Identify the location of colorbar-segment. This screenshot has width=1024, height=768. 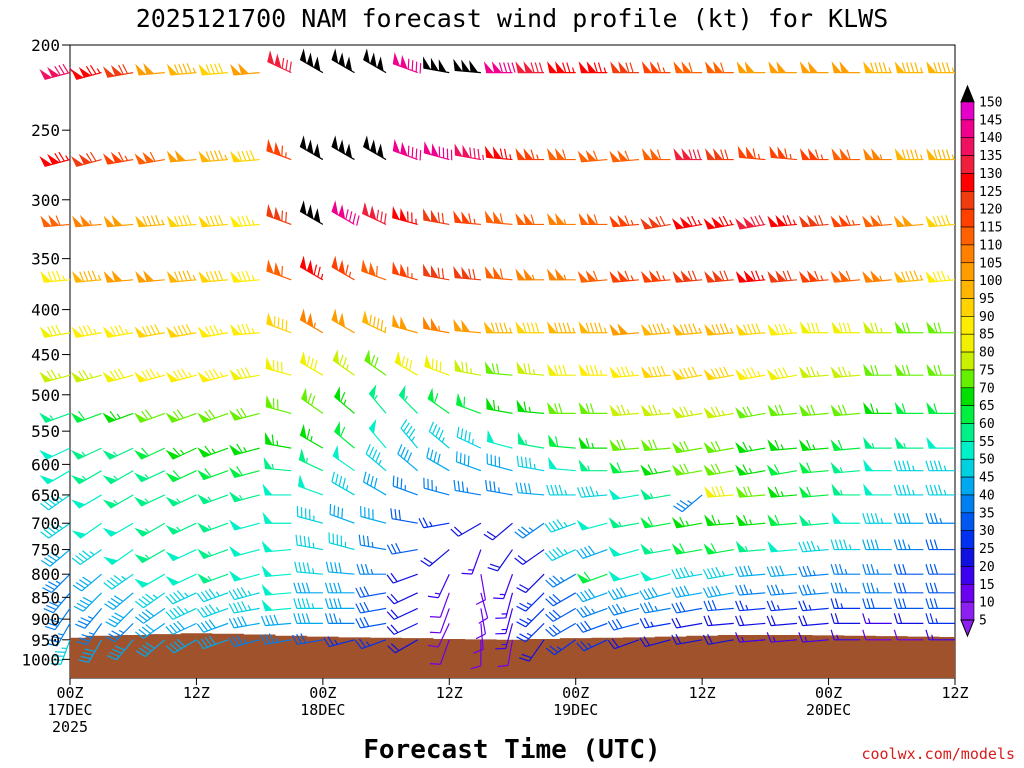
(967, 557).